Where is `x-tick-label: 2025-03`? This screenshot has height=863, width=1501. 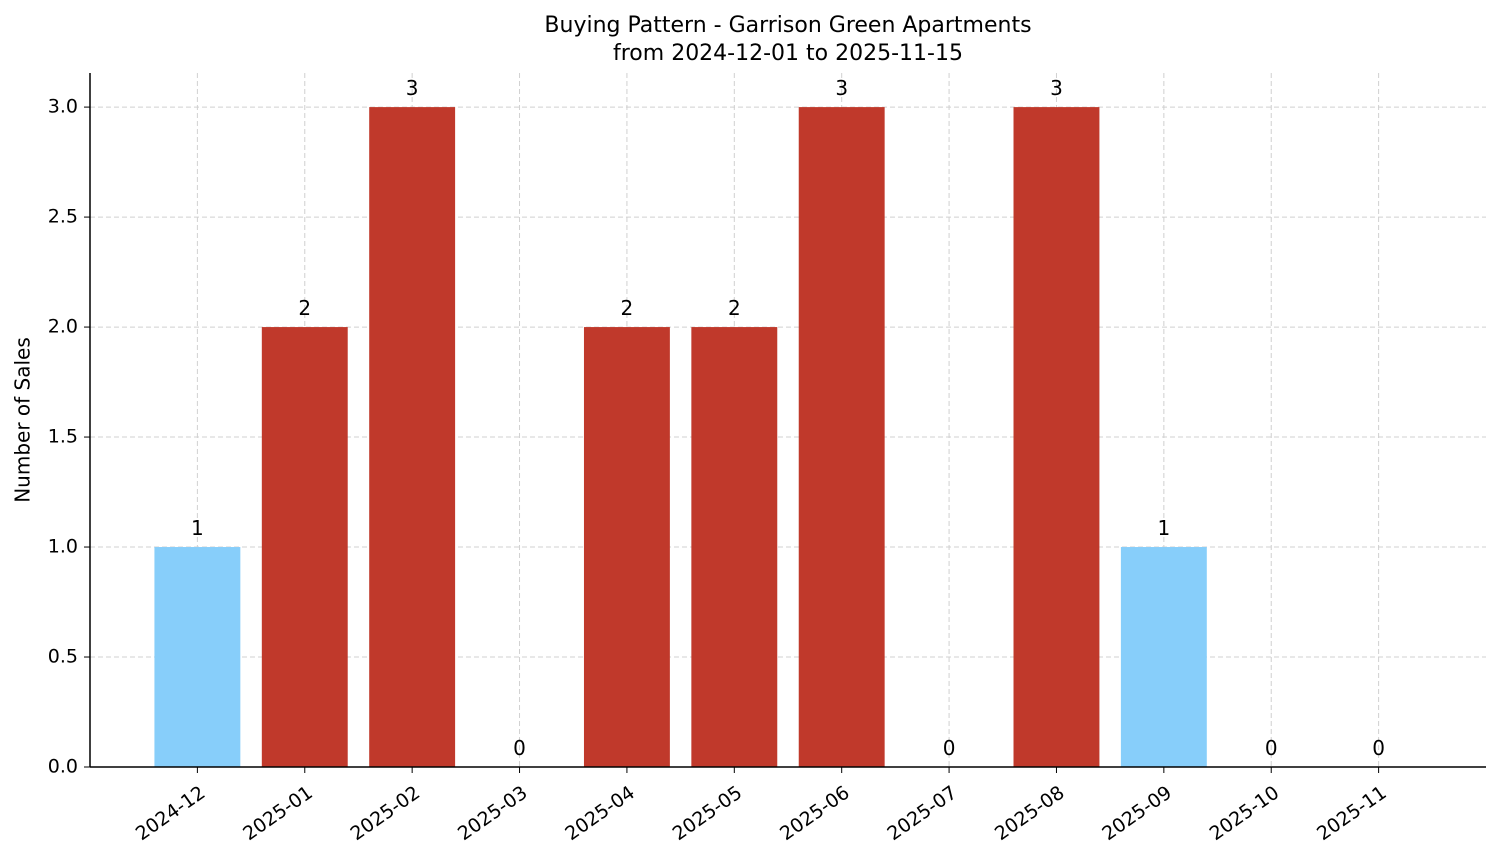
x-tick-label: 2025-03 is located at coordinates (493, 814).